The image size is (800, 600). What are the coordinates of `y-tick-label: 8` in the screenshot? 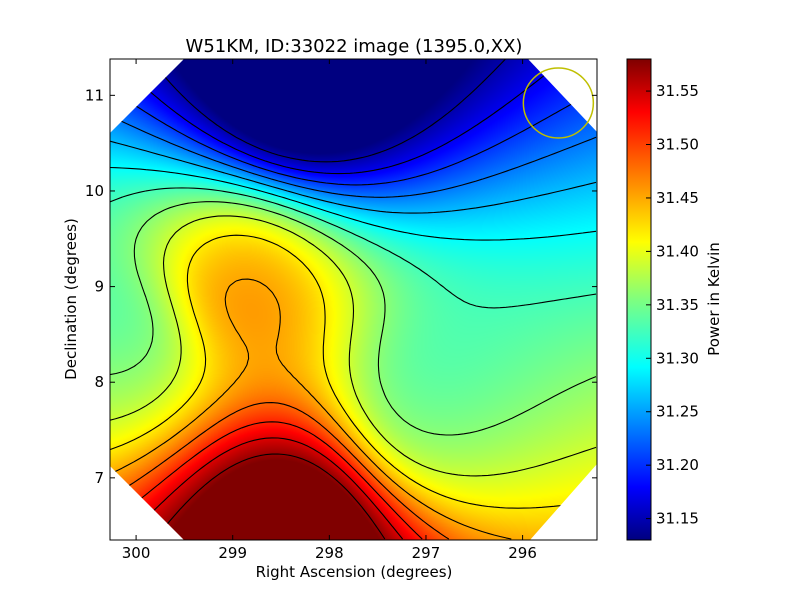 It's located at (99, 382).